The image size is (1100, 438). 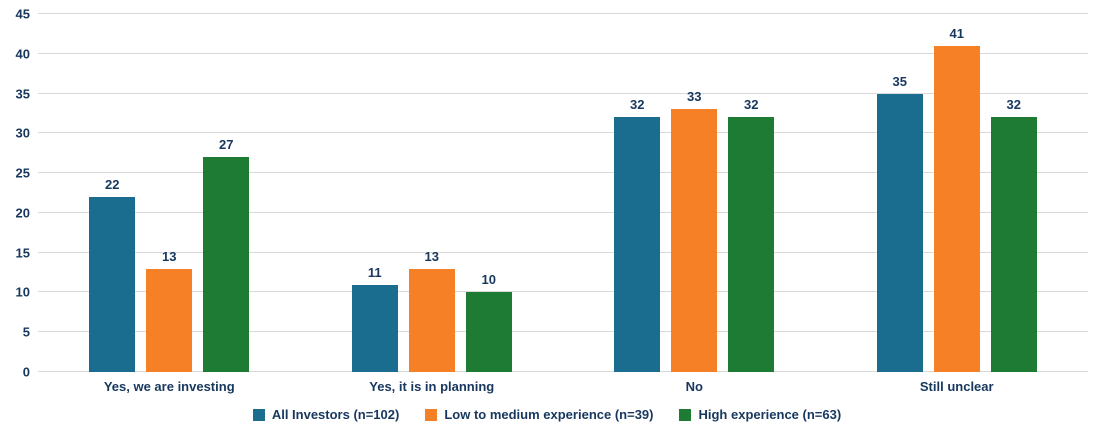 I want to click on bar-value-label: 27, so click(x=226, y=145).